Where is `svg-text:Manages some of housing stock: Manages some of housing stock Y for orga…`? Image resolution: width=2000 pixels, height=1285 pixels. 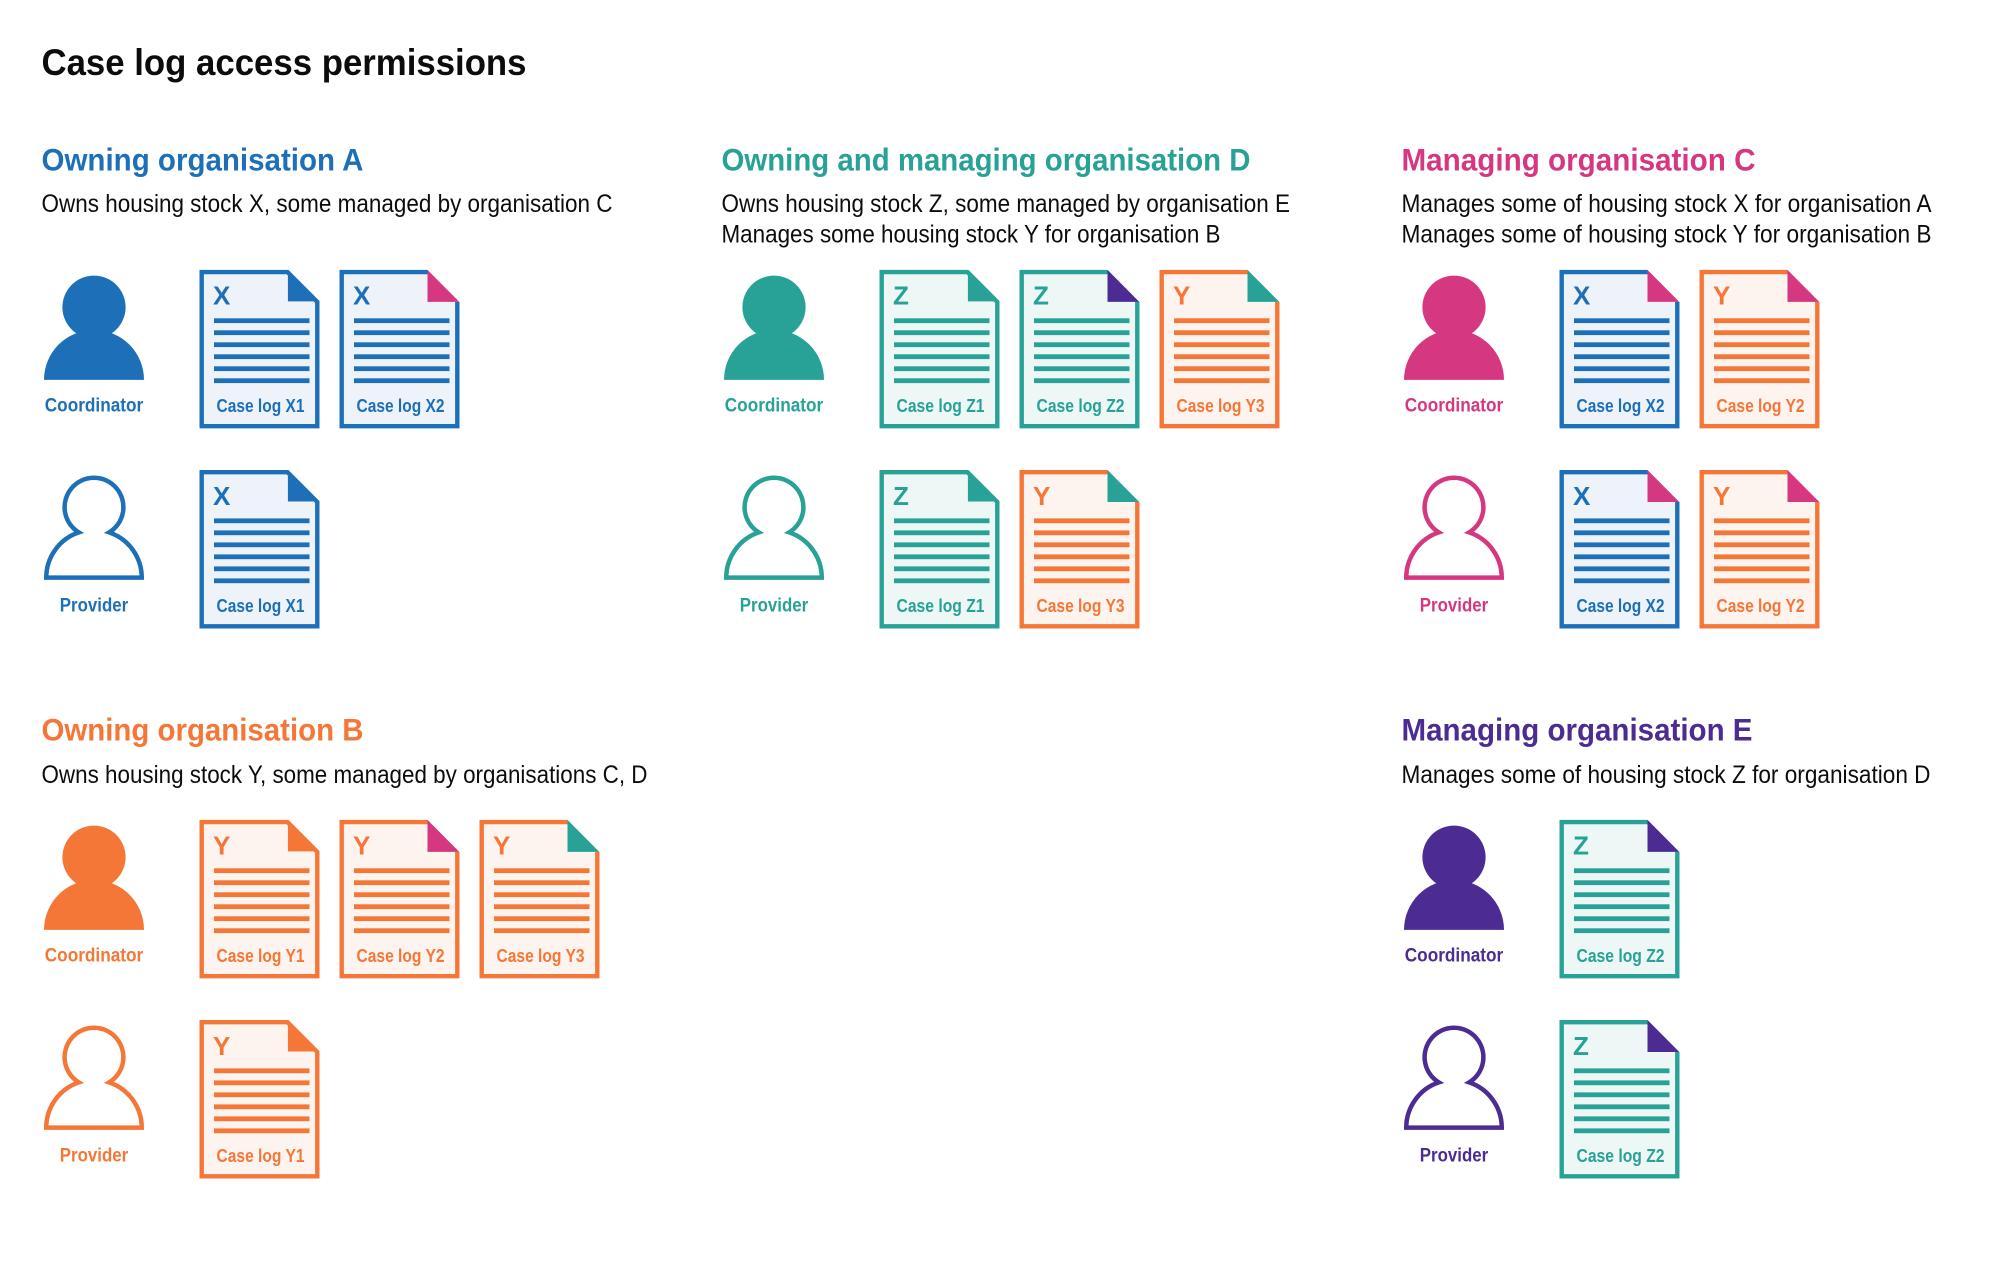
svg-text:Manages some of housing stock: Manages some of housing stock Y for orga… is located at coordinates (1667, 234).